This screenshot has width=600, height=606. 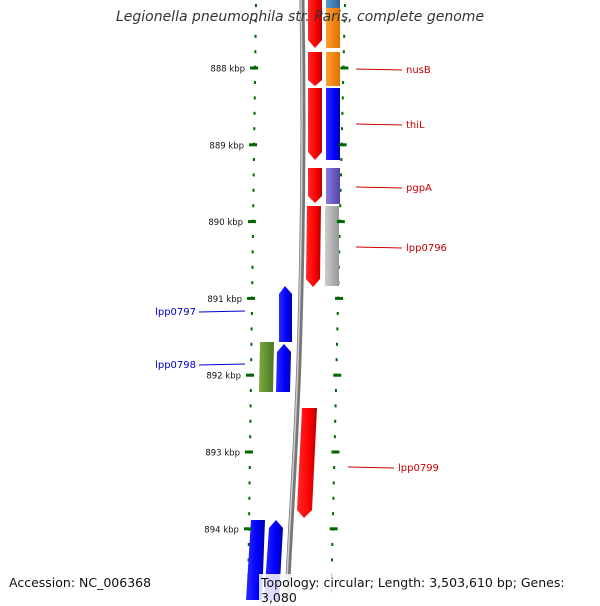 What do you see at coordinates (333, 4) in the screenshot?
I see `gene-steel` at bounding box center [333, 4].